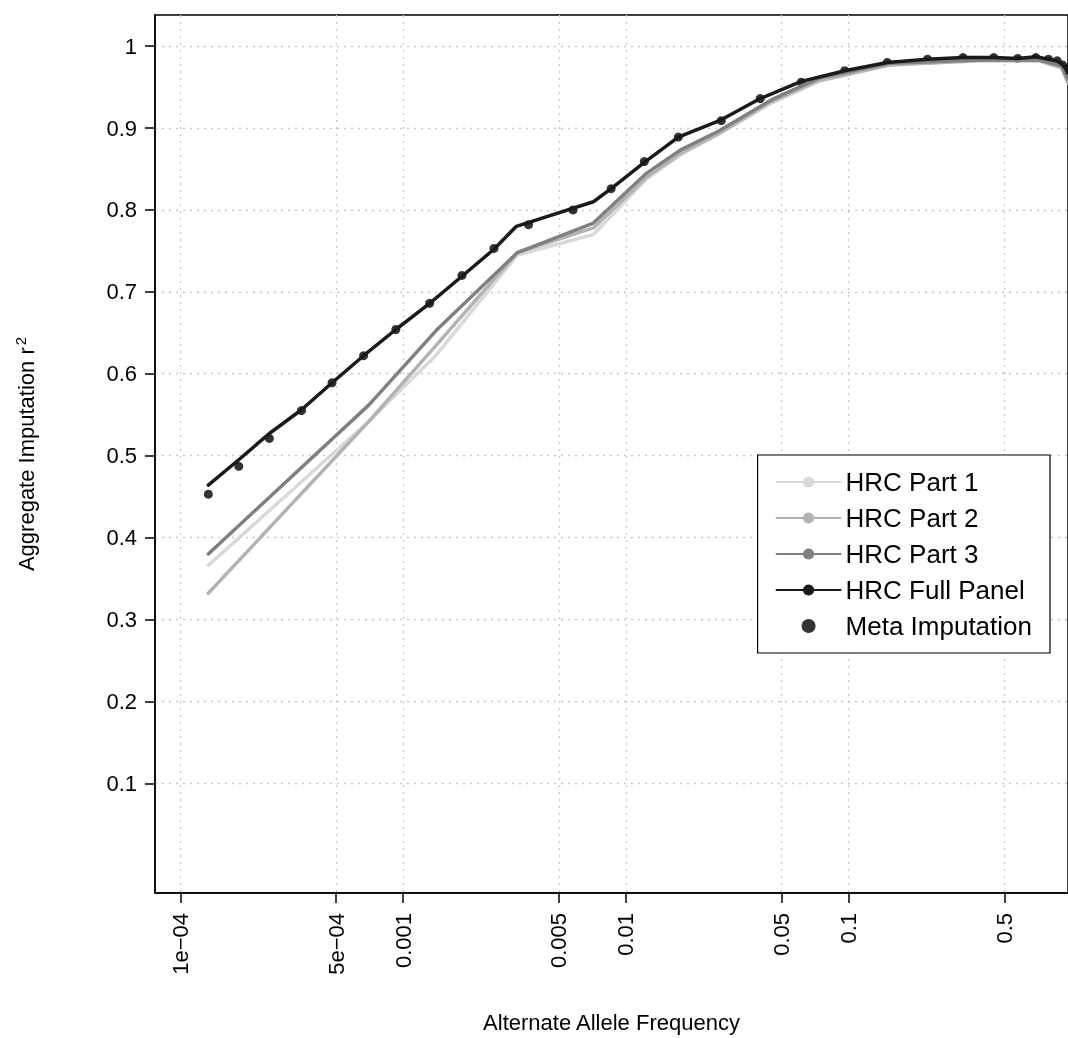 The height and width of the screenshot is (1038, 1068). I want to click on y-tick-label: 0.6, so click(121, 374).